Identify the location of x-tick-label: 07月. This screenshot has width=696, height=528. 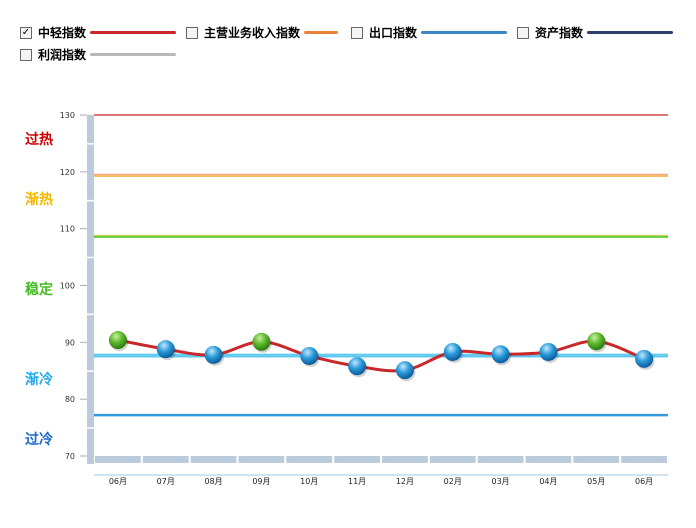
(166, 481).